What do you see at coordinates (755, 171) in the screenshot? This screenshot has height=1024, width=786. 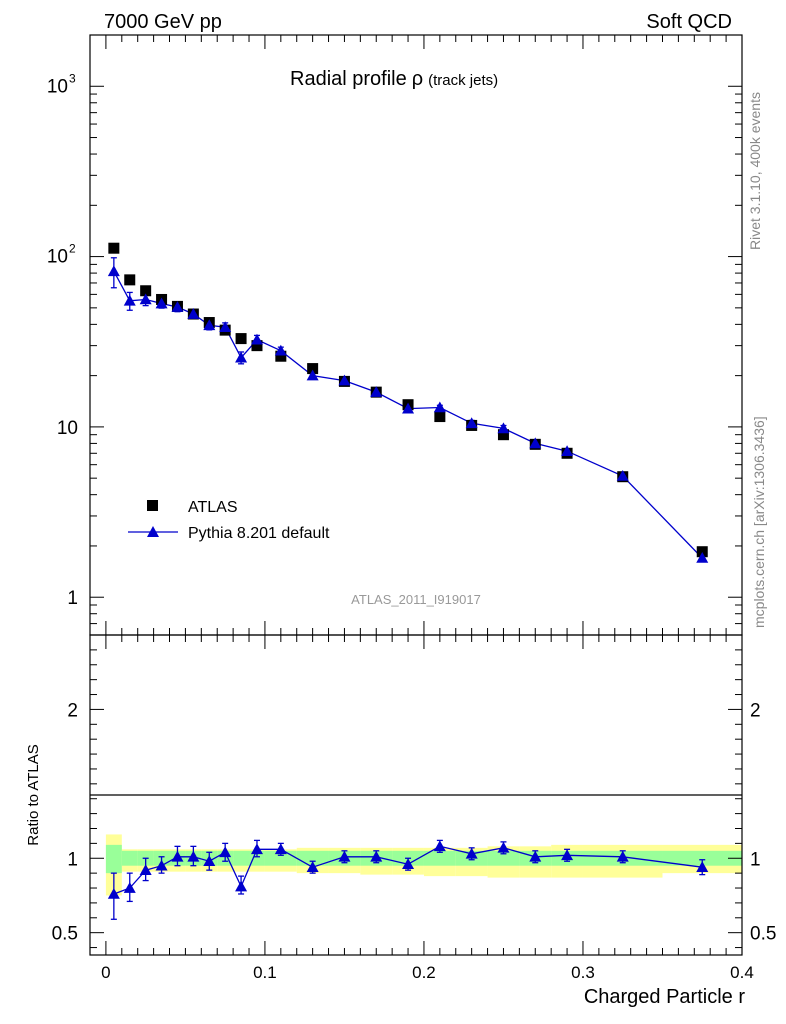 I see `rivet-version-label: Rivet 3.1.10, 400k events` at bounding box center [755, 171].